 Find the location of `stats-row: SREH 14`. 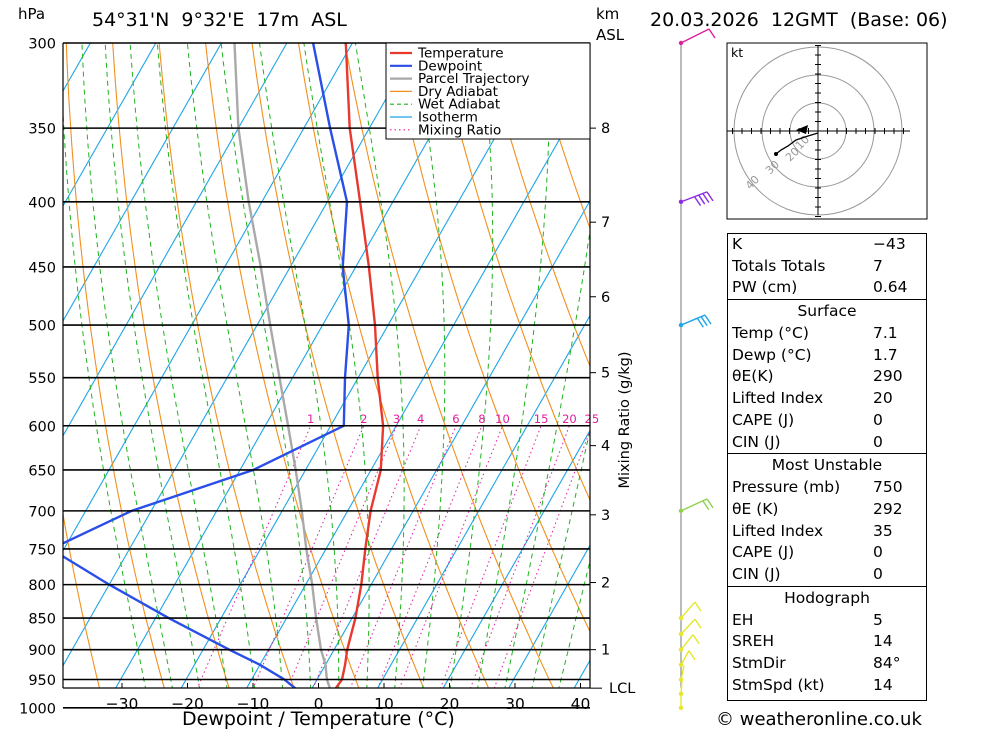

stats-row: SREH 14 is located at coordinates (827, 642).